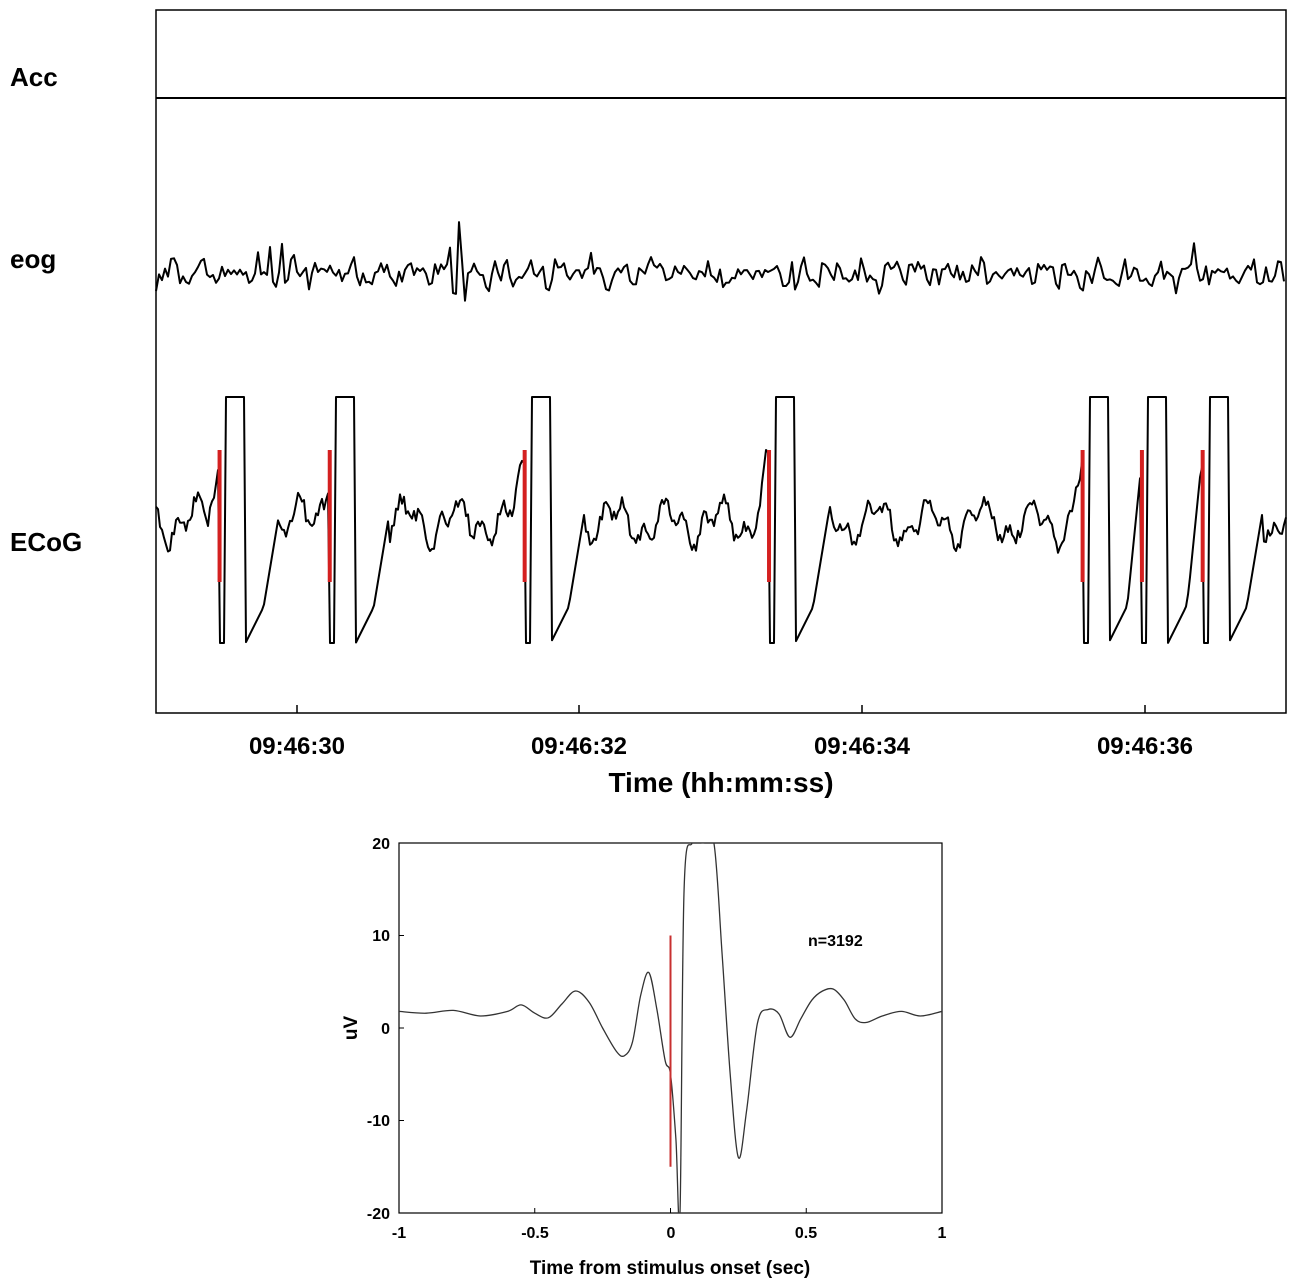 Image resolution: width=1300 pixels, height=1285 pixels. Describe the element at coordinates (535, 1233) in the screenshot. I see `x-tick-label: -0.5` at that location.